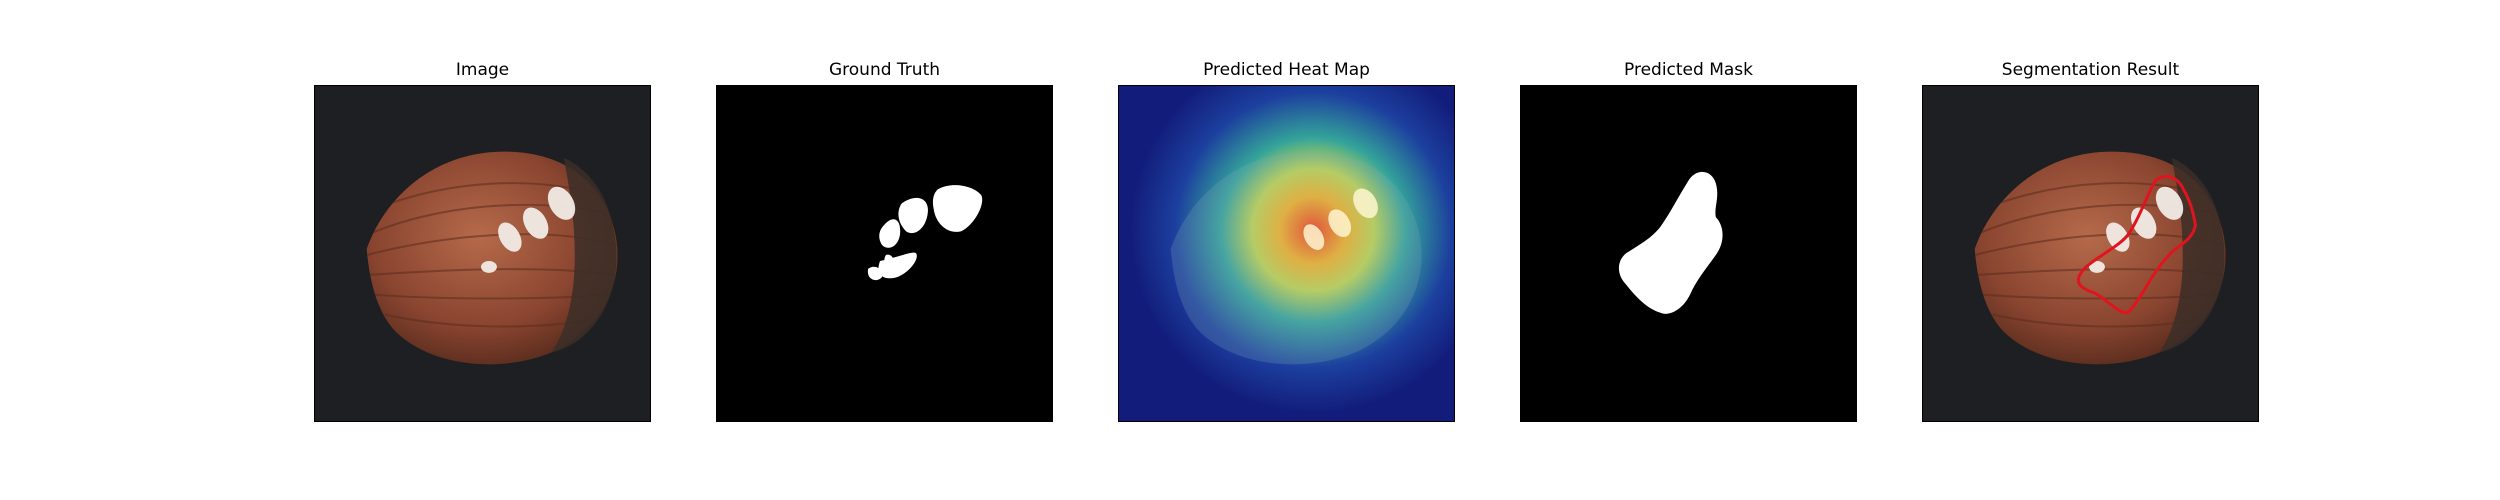 The height and width of the screenshot is (500, 2500). Describe the element at coordinates (1286, 70) in the screenshot. I see `panel-title-heat-map: Predicted Heat Map` at that location.